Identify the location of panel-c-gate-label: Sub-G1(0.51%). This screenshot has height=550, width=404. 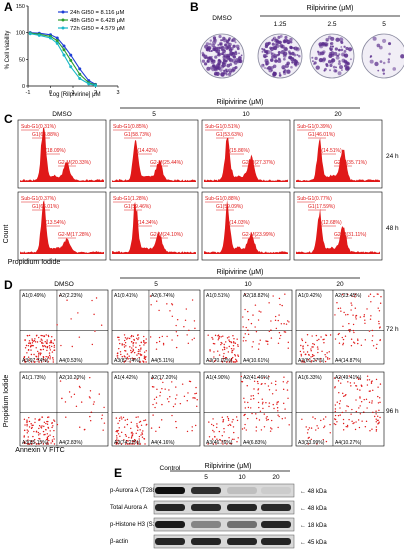
(222, 127).